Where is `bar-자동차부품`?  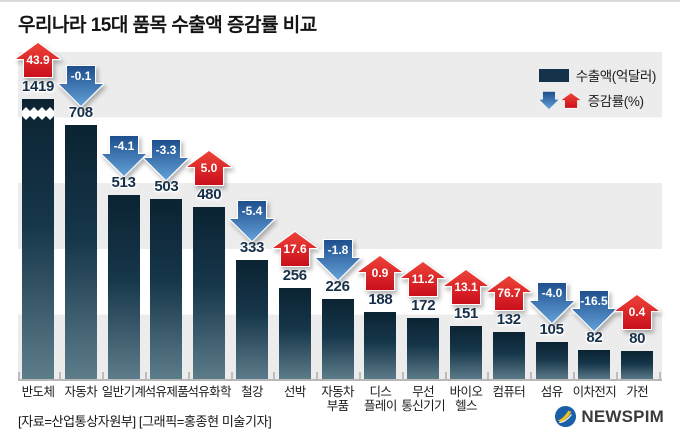
bar-자동차부품 is located at coordinates (337, 339).